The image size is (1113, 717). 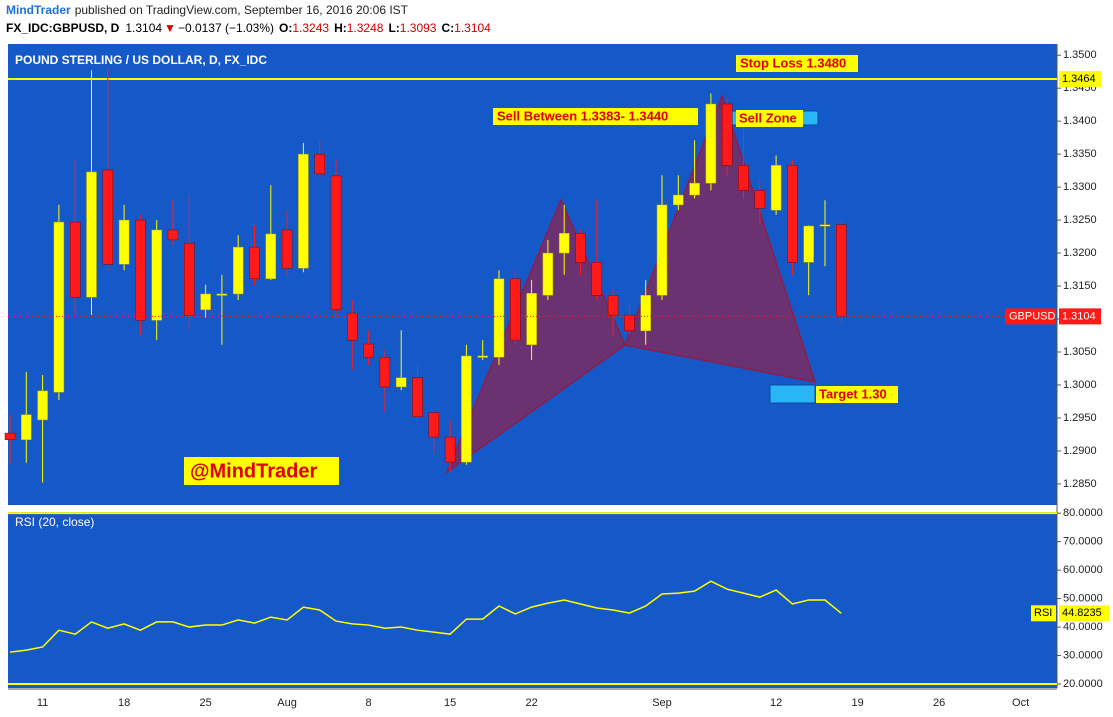 What do you see at coordinates (261, 471) in the screenshot?
I see `watermark-box` at bounding box center [261, 471].